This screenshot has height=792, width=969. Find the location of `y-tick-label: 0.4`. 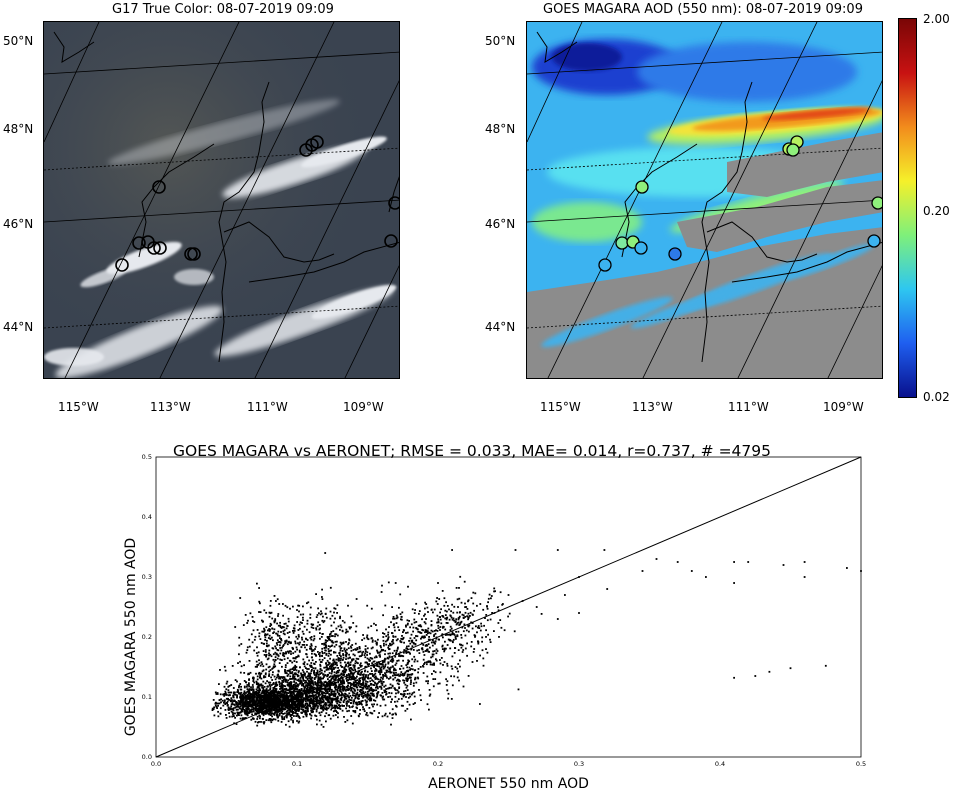

y-tick-label: 0.4 is located at coordinates (147, 517).